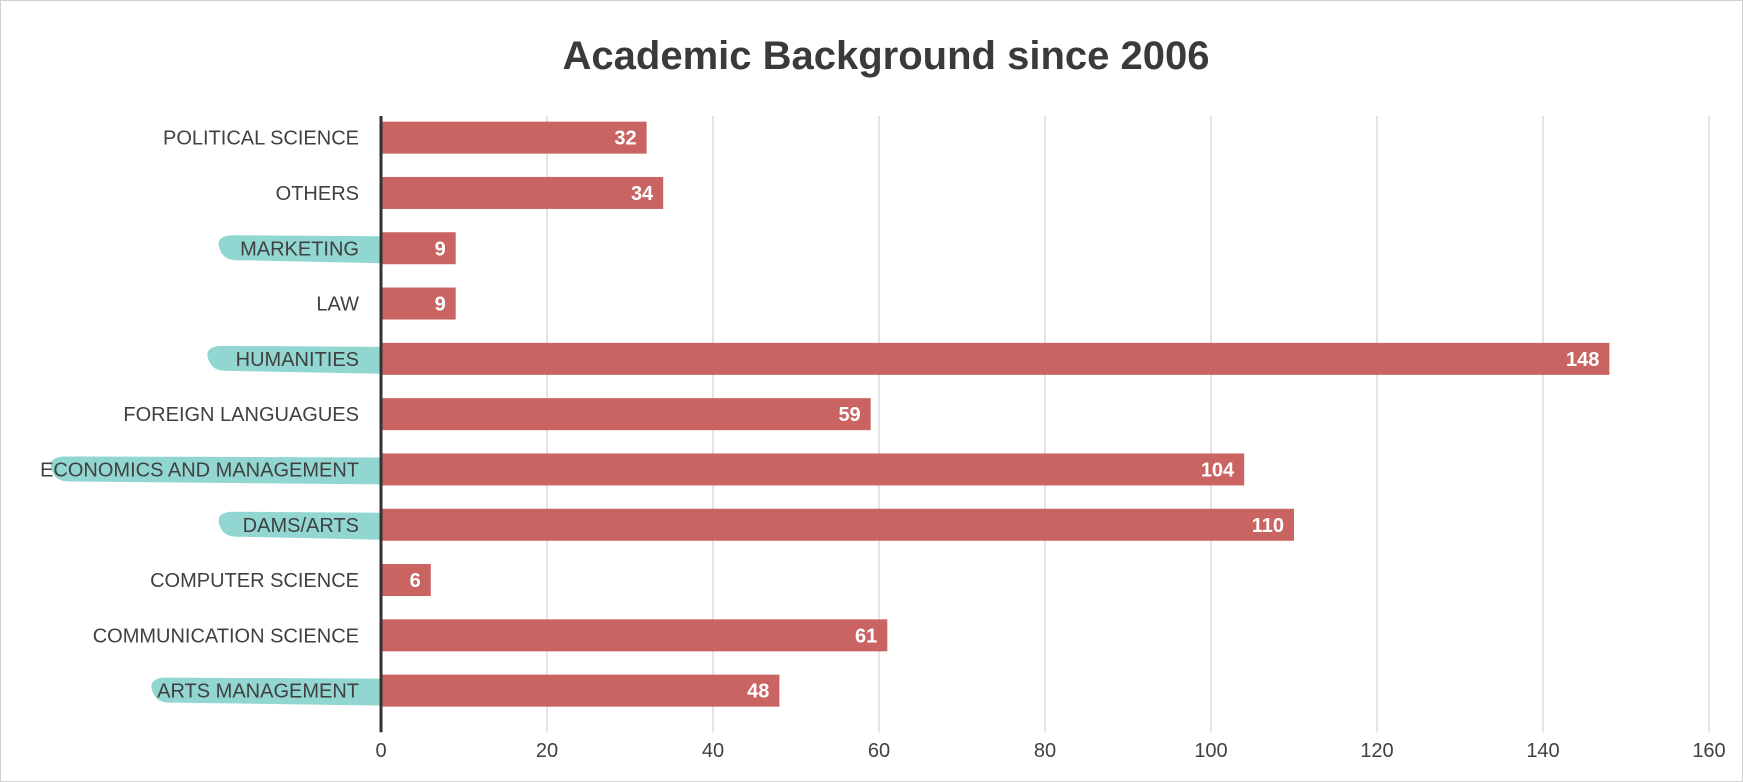 This screenshot has height=782, width=1743. Describe the element at coordinates (849, 415) in the screenshot. I see `value-label: 59` at that location.